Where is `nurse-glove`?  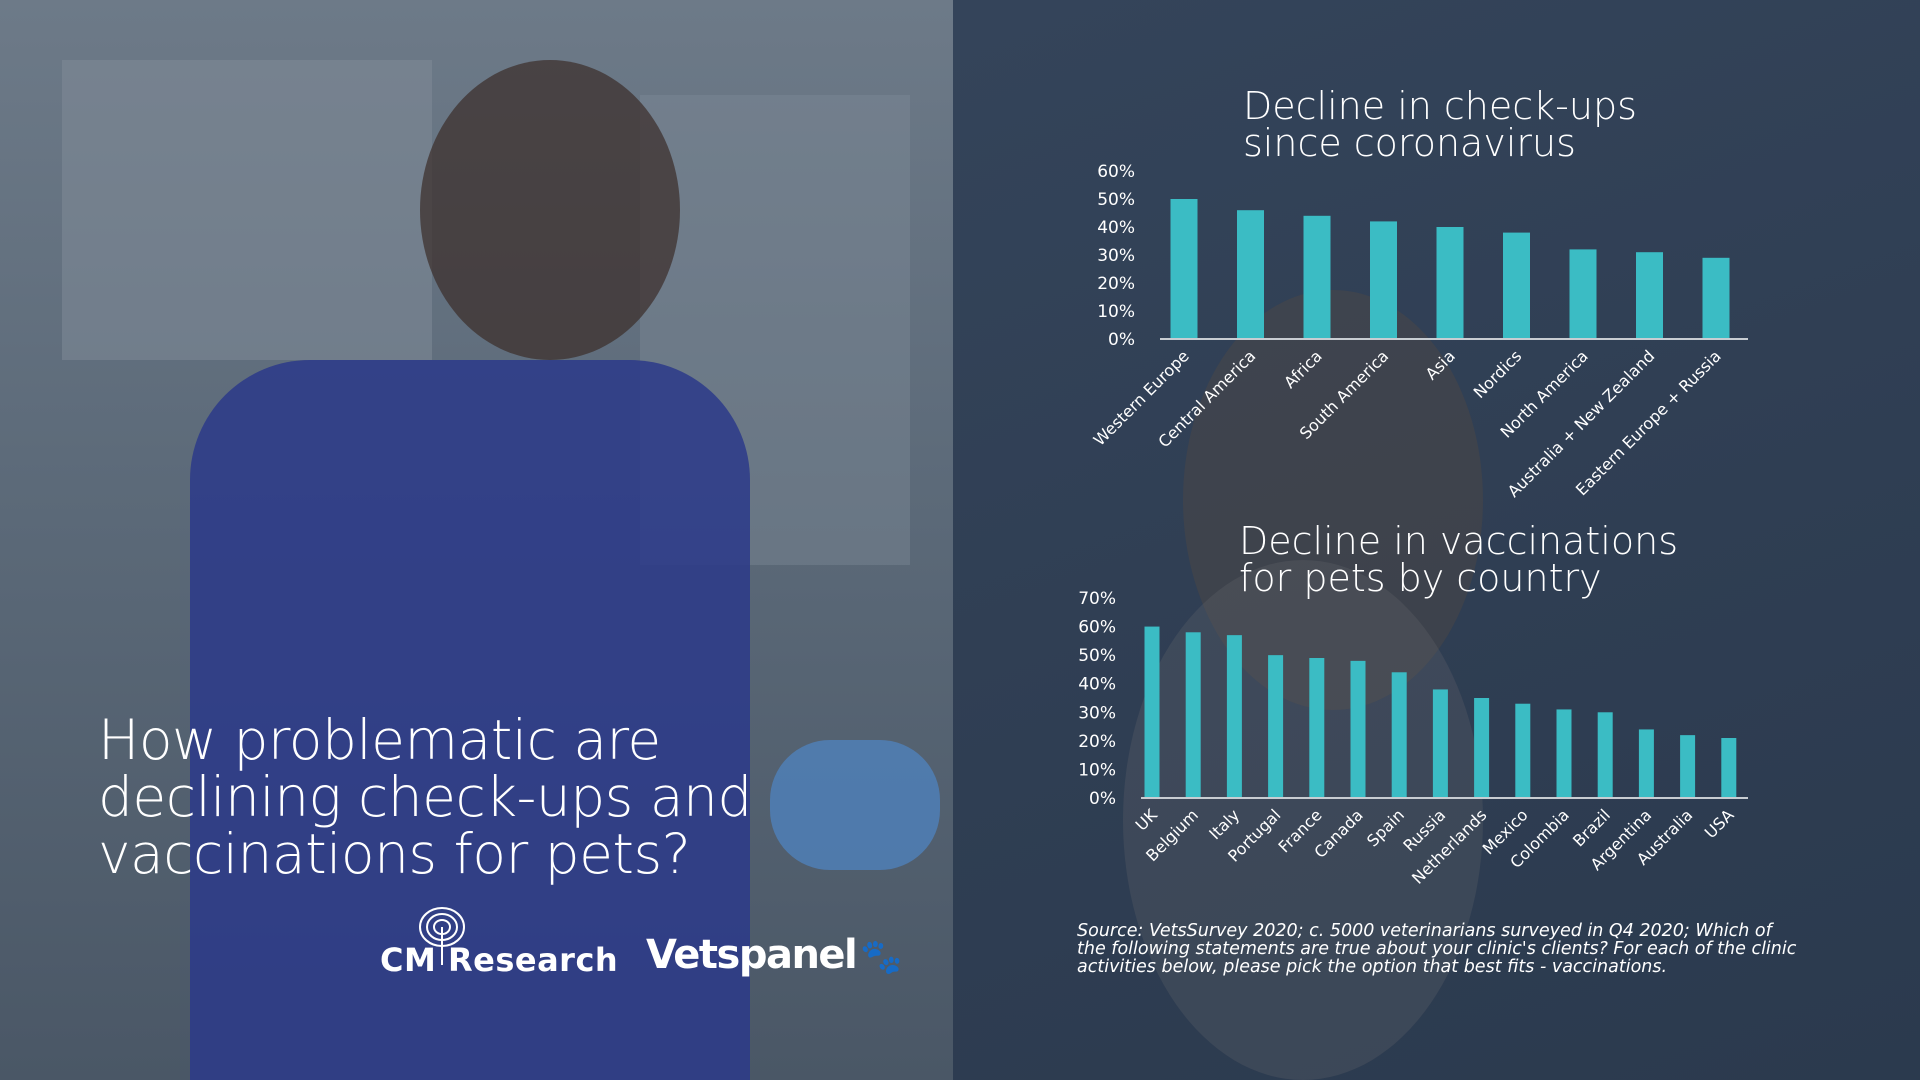 nurse-glove is located at coordinates (855, 805).